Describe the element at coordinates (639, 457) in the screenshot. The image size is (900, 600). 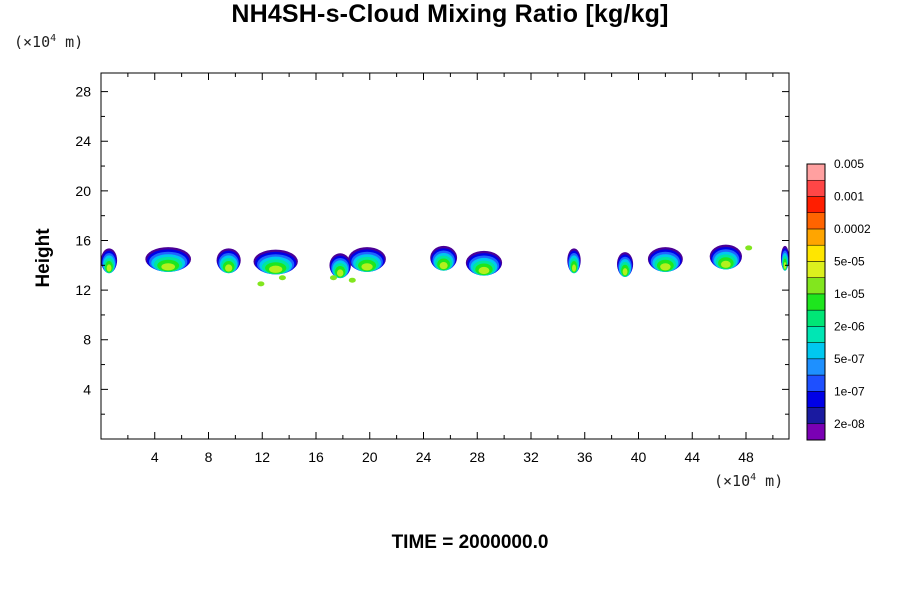
I see `x-tick-label: 40` at that location.